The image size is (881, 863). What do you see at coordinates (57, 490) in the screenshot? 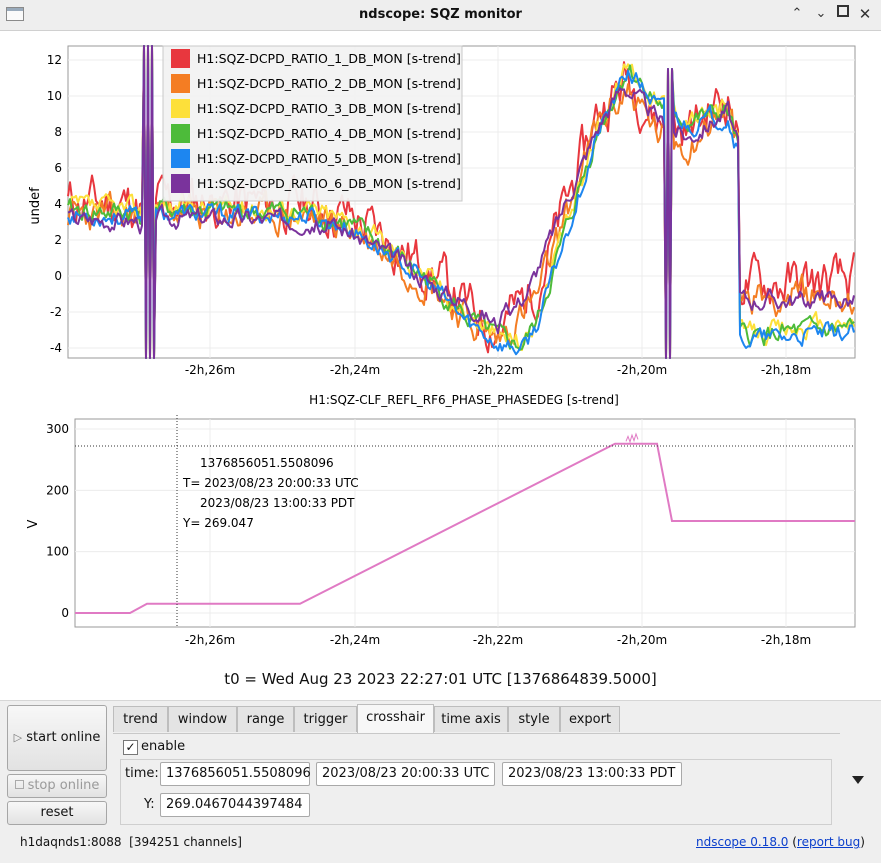
I see `plot2-y-tick-label: 200` at bounding box center [57, 490].